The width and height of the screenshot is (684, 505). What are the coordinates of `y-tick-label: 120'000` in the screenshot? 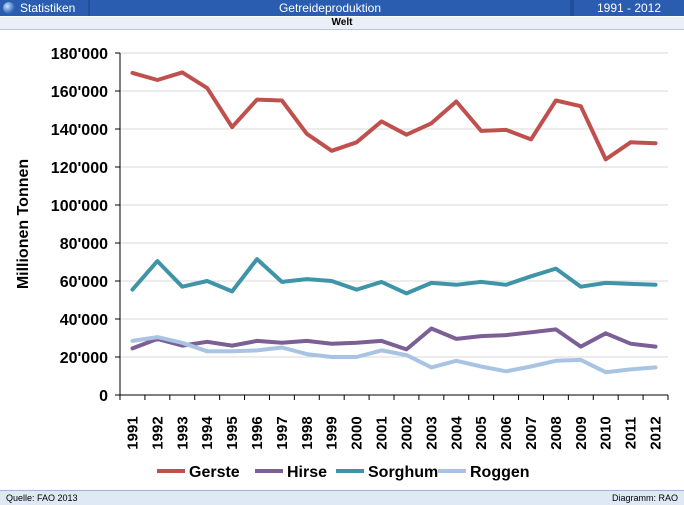 It's located at (79, 168).